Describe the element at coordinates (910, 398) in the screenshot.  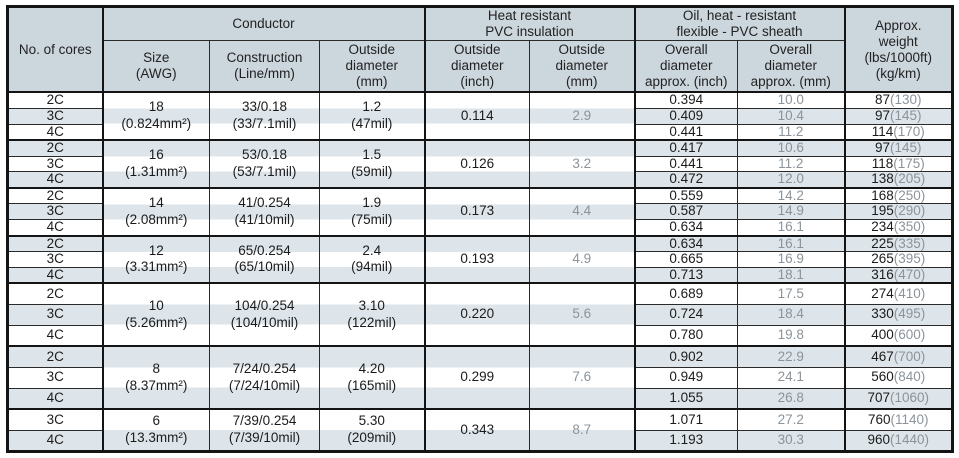
I see `weight-kg-paren: (1060)` at that location.